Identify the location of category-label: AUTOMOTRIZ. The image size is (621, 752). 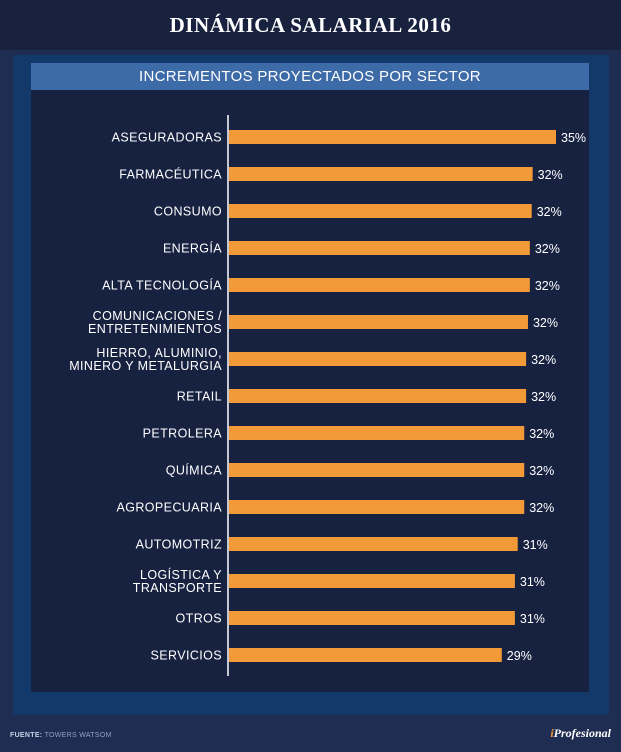
(179, 545).